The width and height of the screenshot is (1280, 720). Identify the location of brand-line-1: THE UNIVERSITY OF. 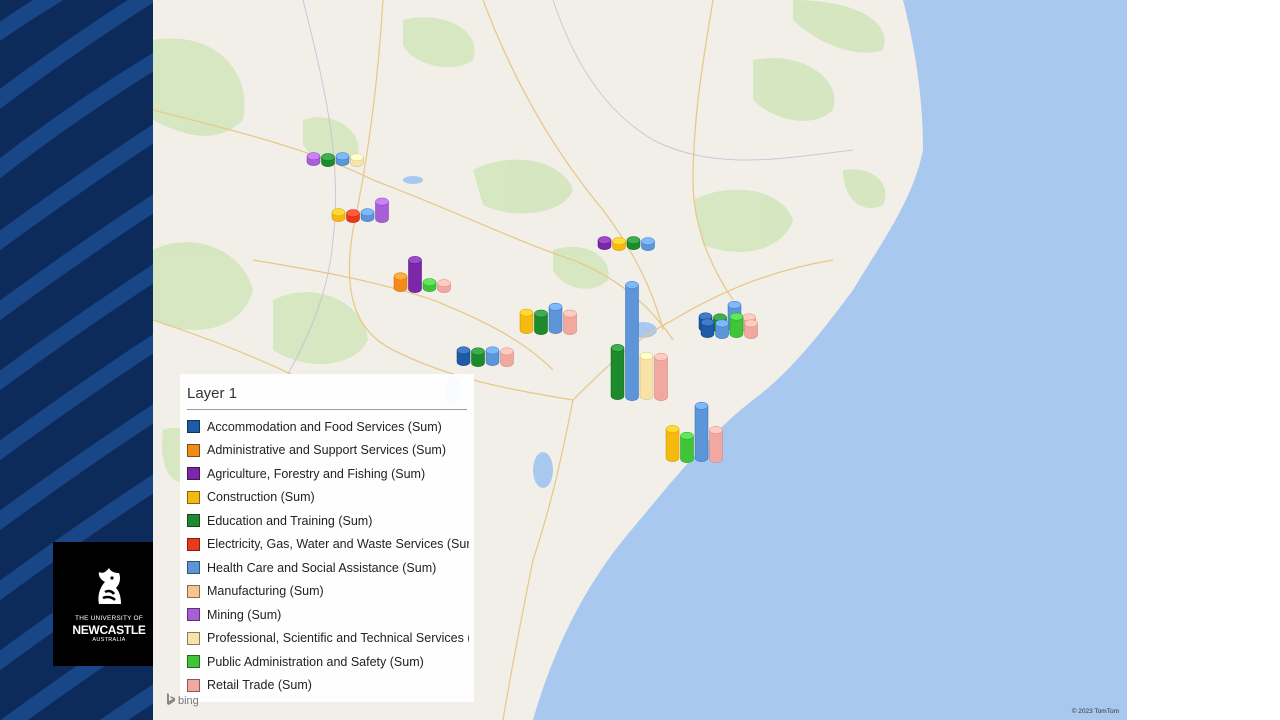
(109, 618).